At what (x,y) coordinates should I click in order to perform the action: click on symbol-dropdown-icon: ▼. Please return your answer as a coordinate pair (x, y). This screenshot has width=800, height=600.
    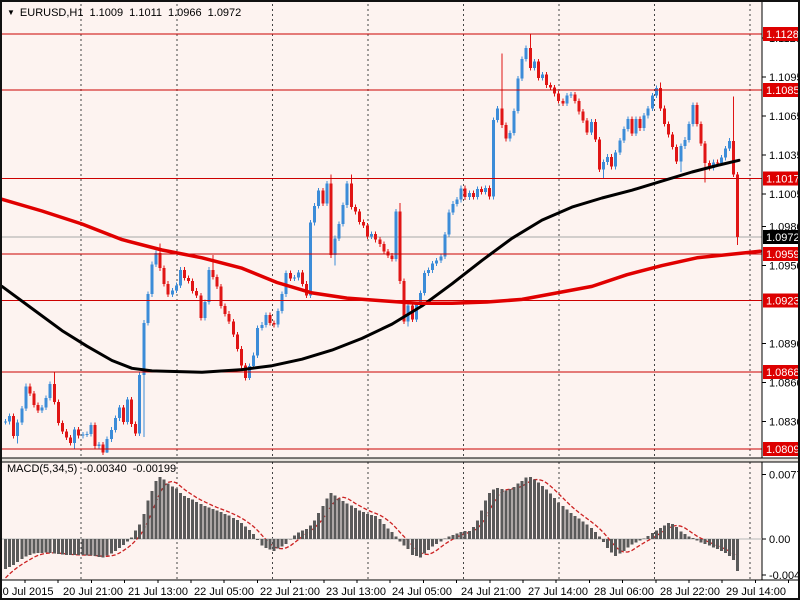
    Looking at the image, I should click on (11, 12).